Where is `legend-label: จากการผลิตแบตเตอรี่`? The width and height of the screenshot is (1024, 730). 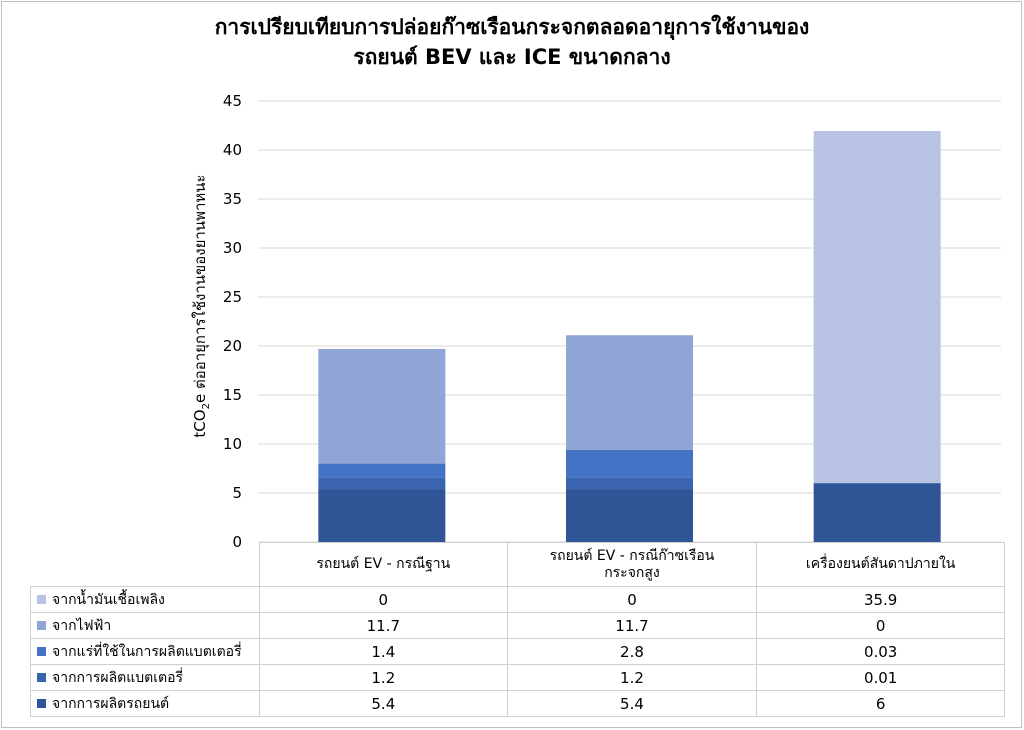
legend-label: จากการผลิตแบตเตอรี่ is located at coordinates (118, 677).